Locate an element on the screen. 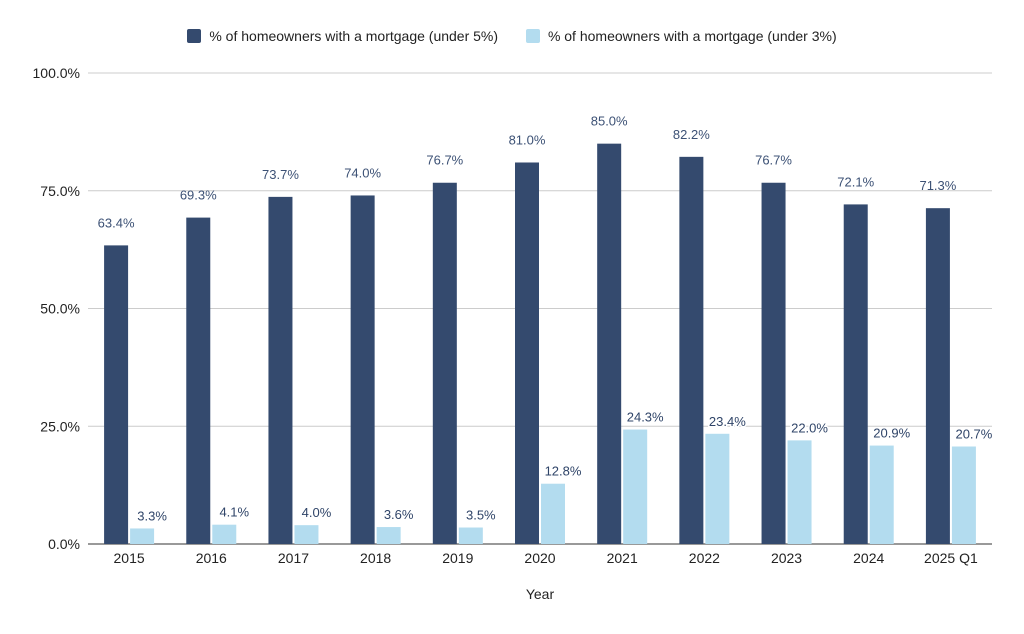 The width and height of the screenshot is (1024, 634). data-label-under-3: 20.7% is located at coordinates (973, 434).